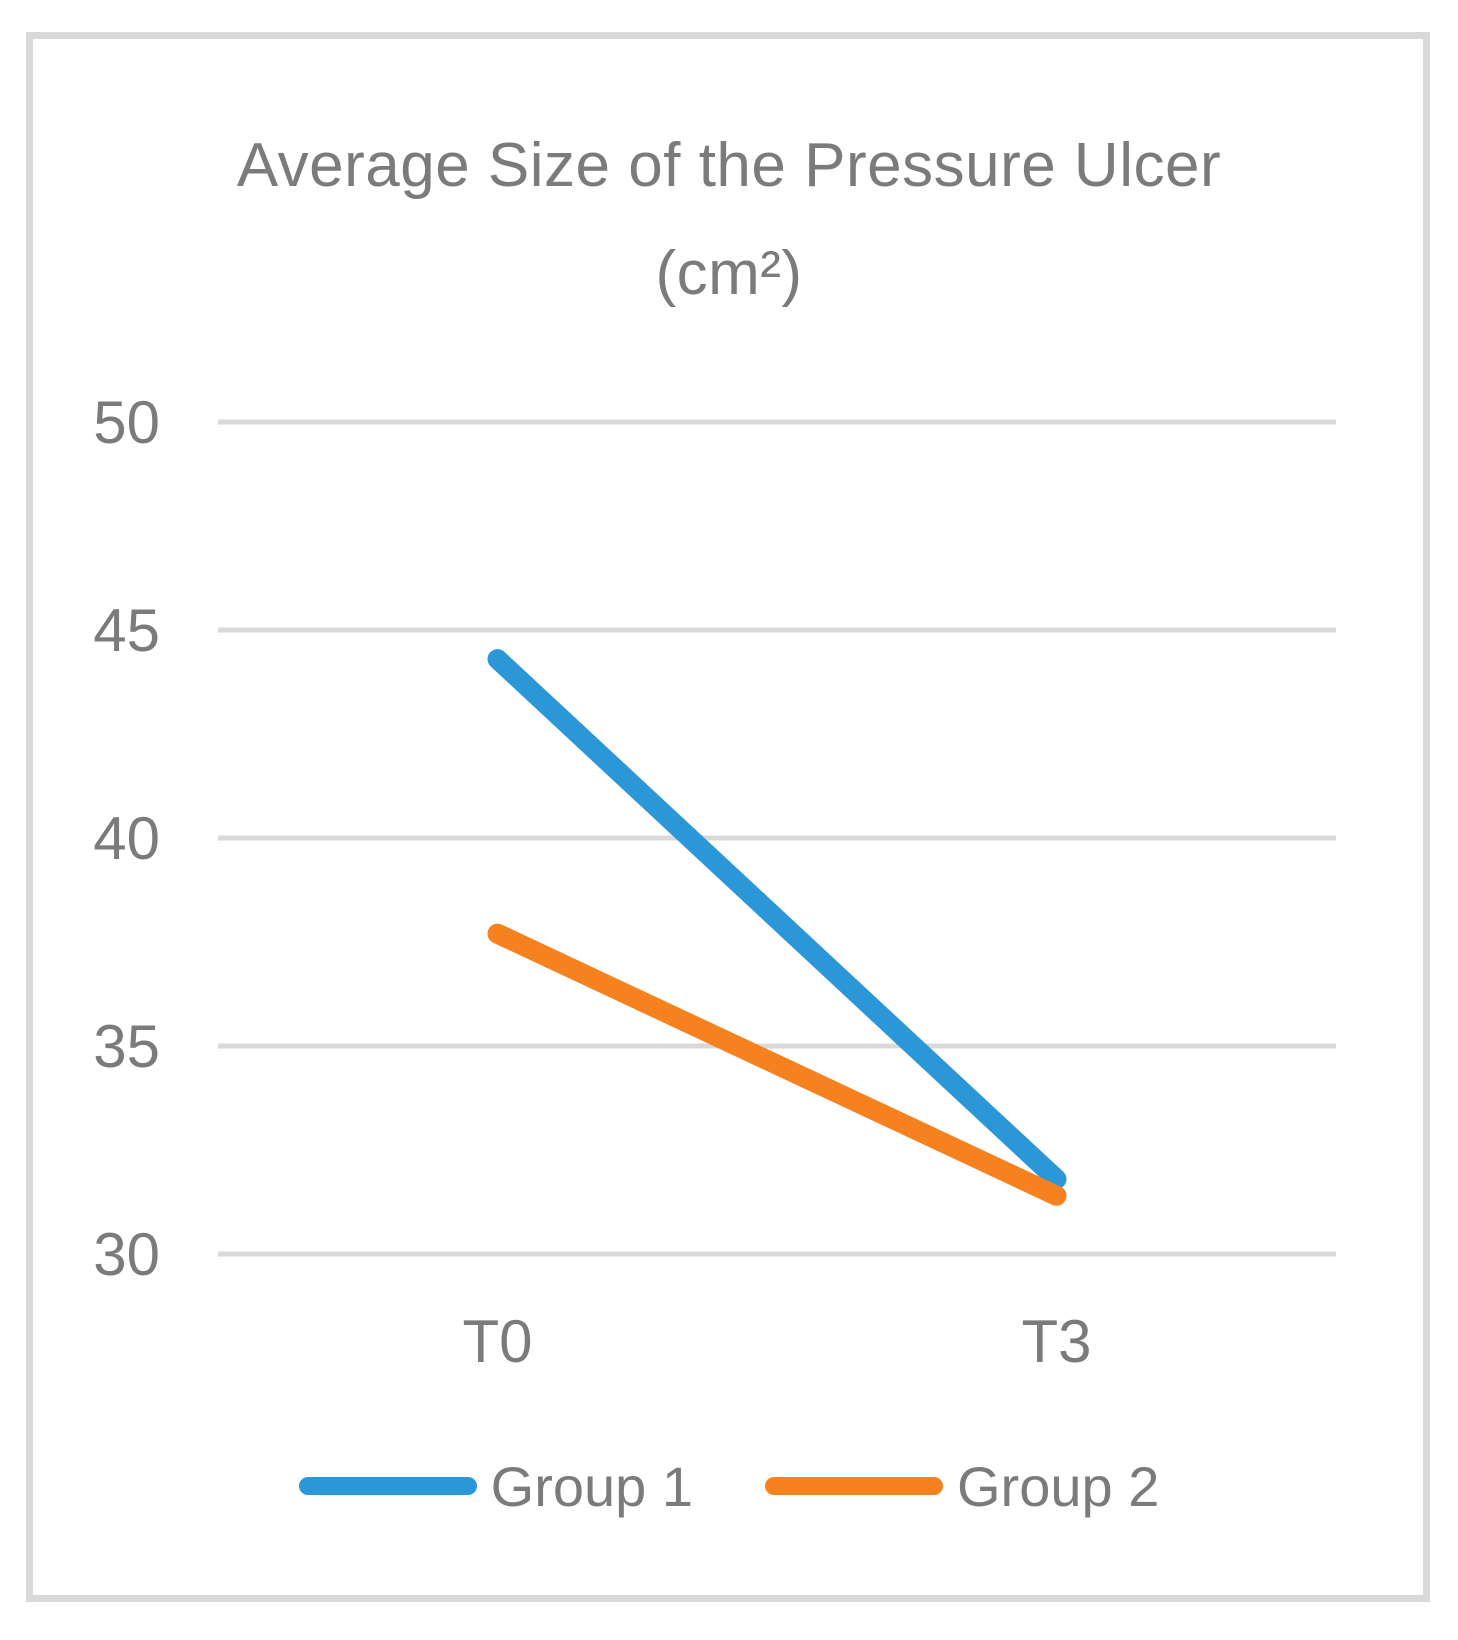 Image resolution: width=1458 pixels, height=1640 pixels. I want to click on legend-item-group1: Group 1, so click(495, 1486).